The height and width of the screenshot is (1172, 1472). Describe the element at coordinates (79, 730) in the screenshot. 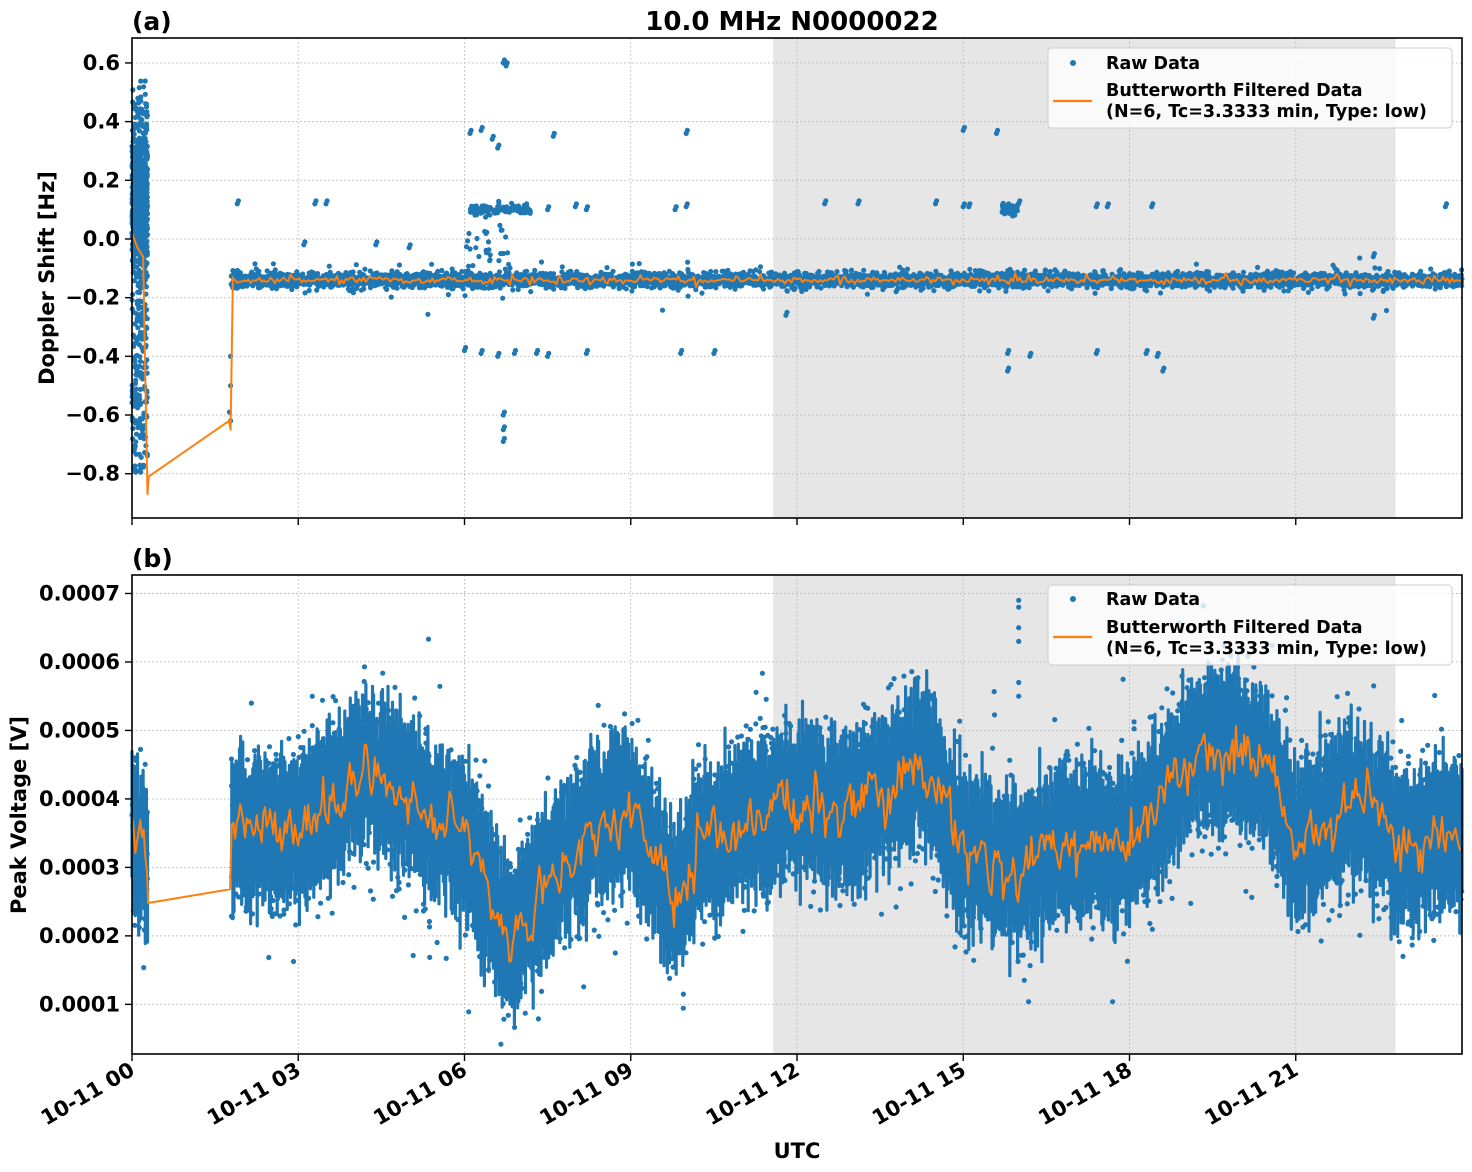

I see `y-tick-label: 0.0005` at that location.